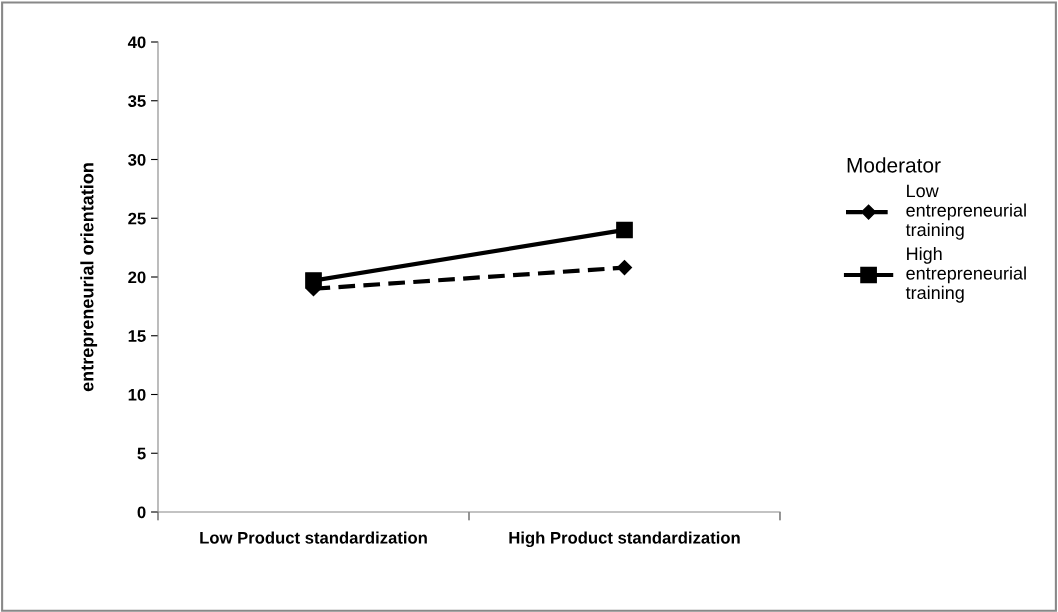 The image size is (1058, 612). Describe the element at coordinates (137, 394) in the screenshot. I see `y-tick-label: 10` at that location.